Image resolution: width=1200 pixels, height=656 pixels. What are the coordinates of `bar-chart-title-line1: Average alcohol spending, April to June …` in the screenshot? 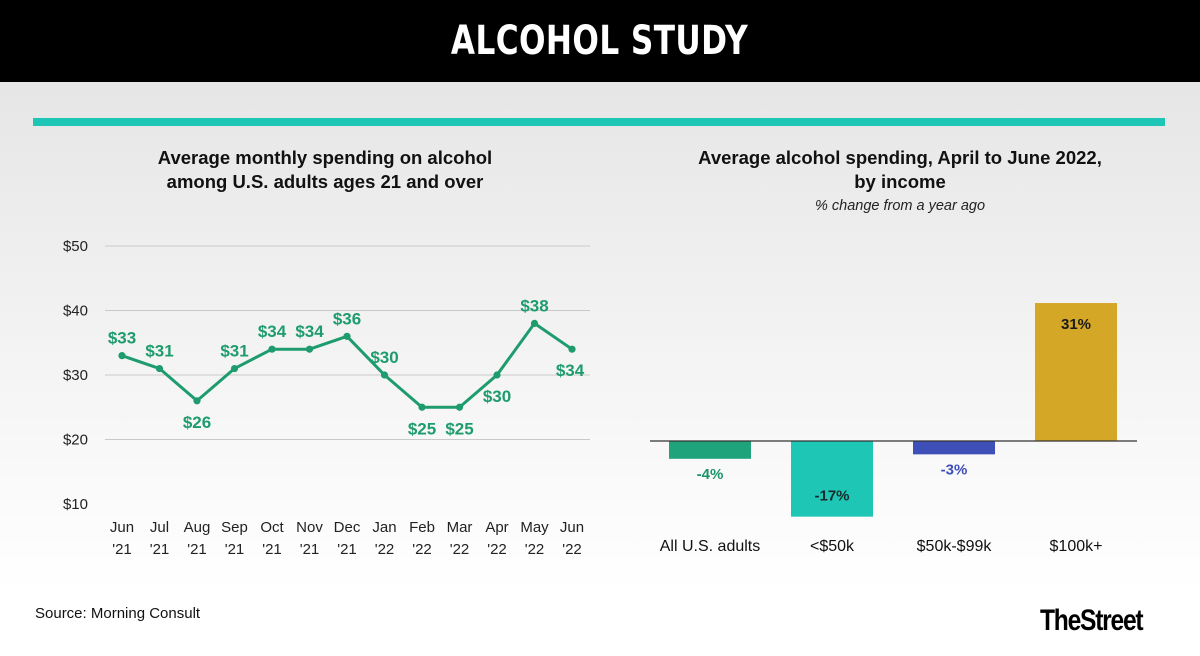 It's located at (900, 157).